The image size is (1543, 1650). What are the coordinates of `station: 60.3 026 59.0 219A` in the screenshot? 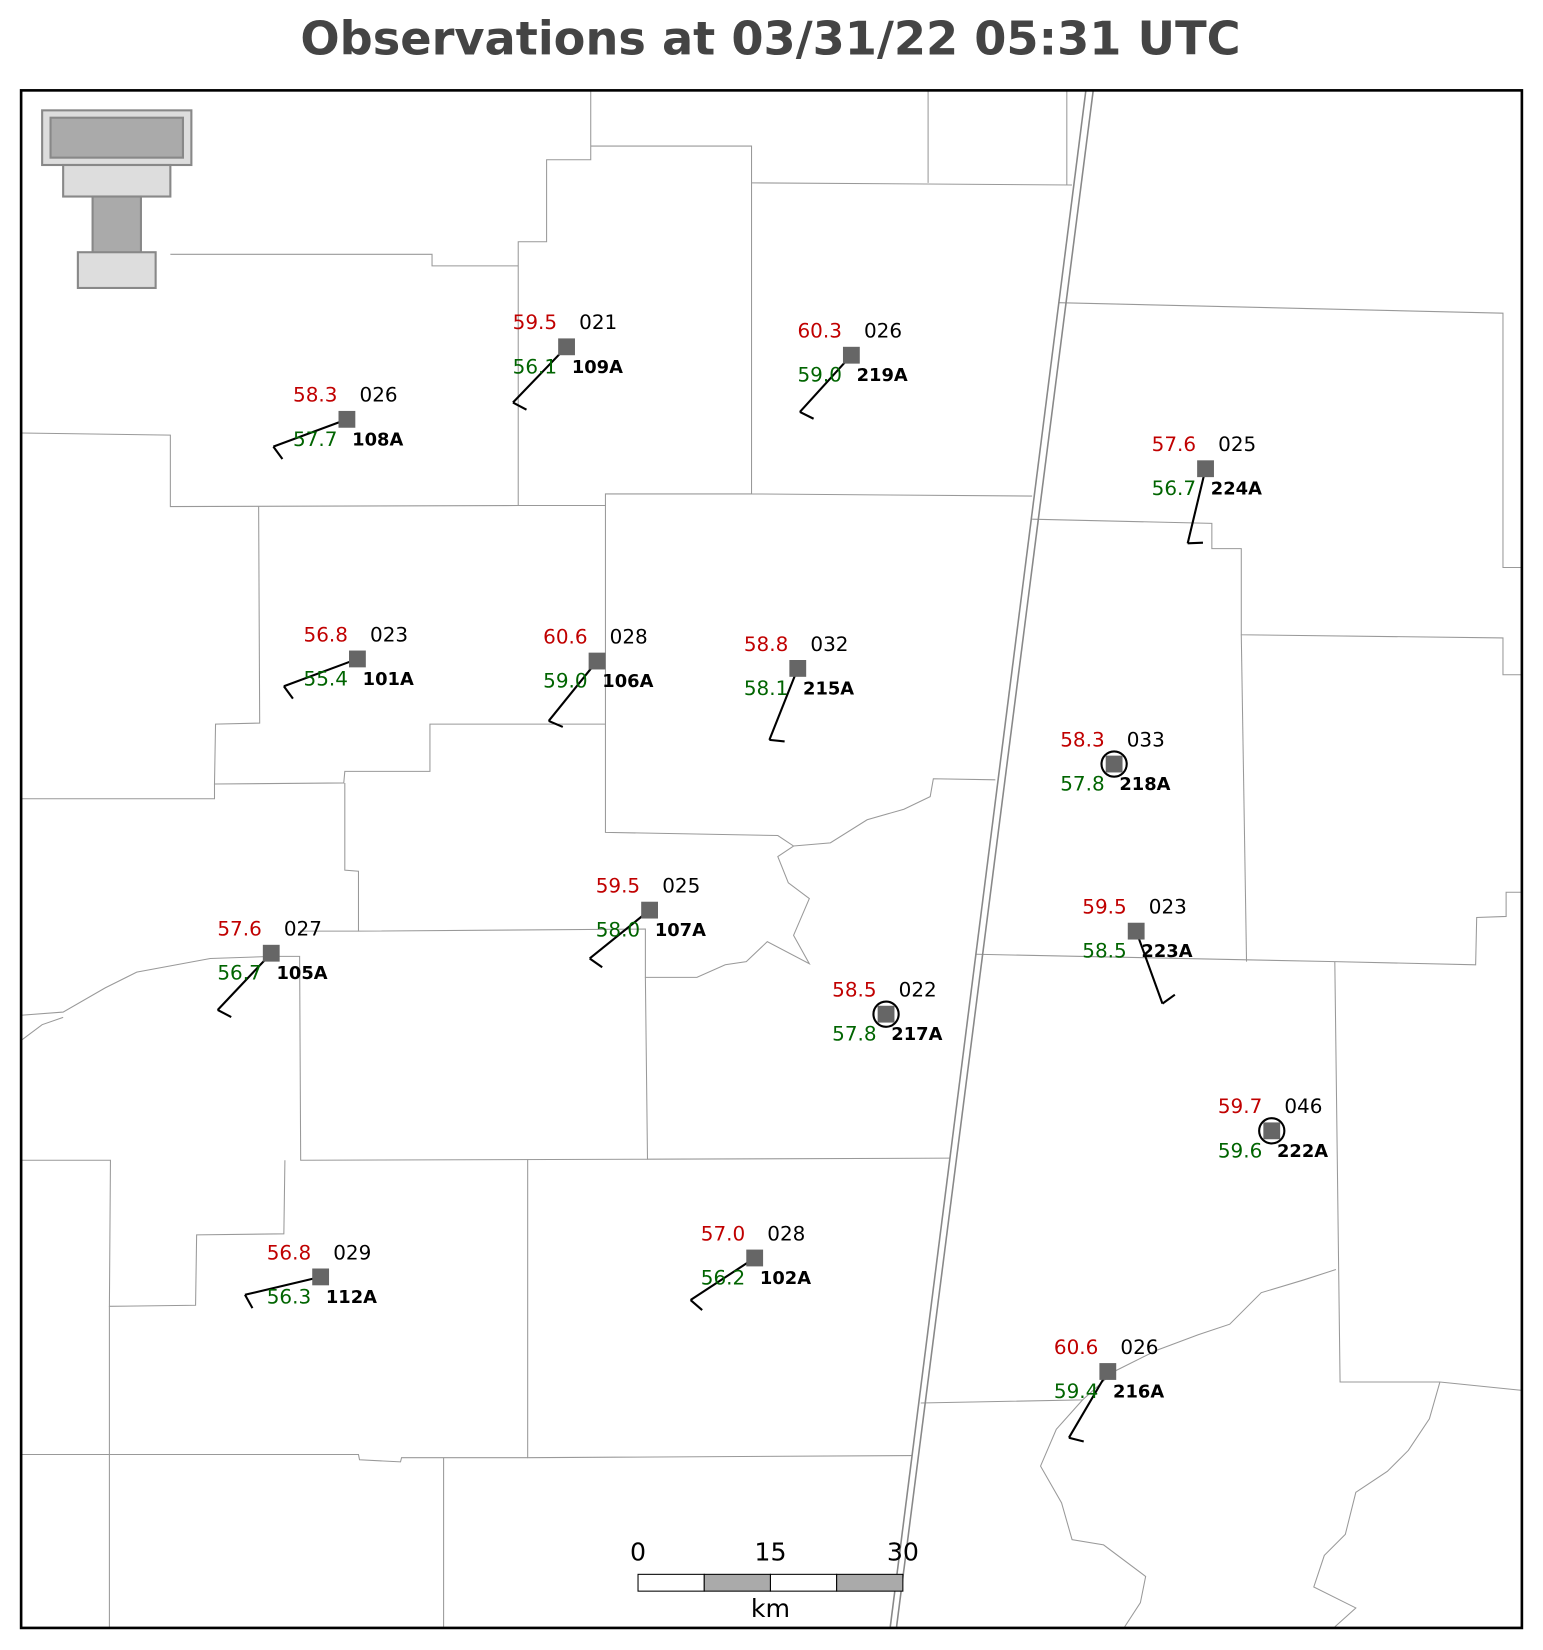 It's located at (852, 369).